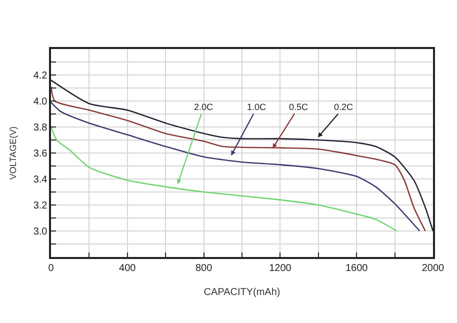 This screenshot has width=457, height=323. I want to click on annotation: 0.5C, so click(299, 107).